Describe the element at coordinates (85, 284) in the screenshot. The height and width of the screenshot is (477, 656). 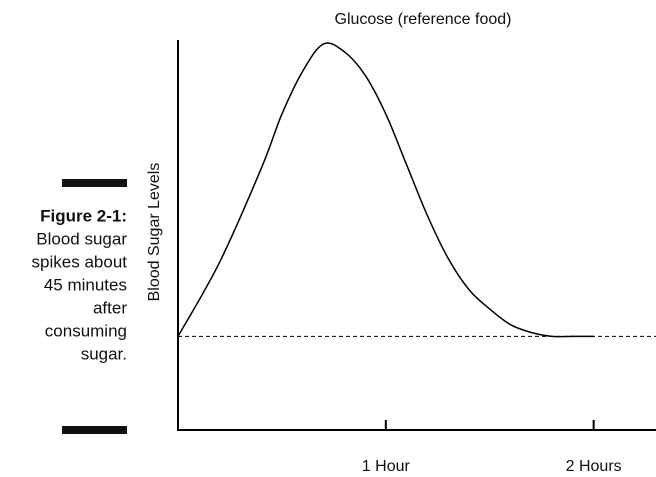
I see `caption-line: 45 minutes` at that location.